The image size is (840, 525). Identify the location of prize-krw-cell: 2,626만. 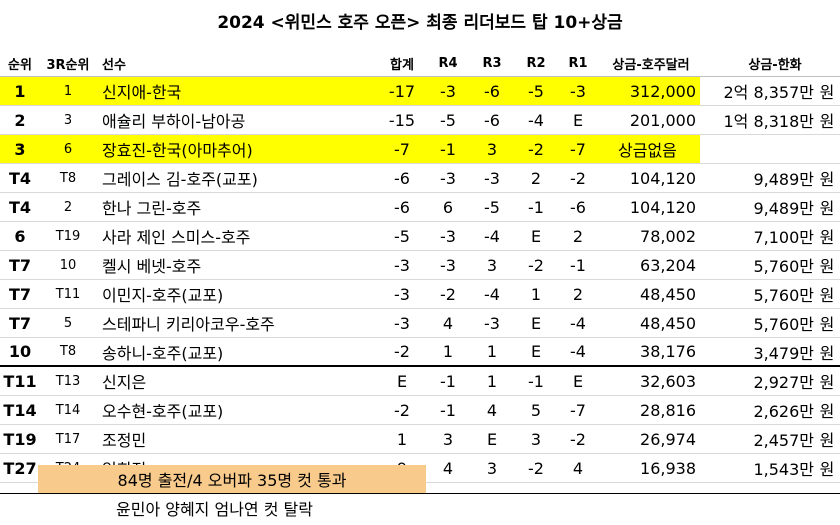
(783, 411).